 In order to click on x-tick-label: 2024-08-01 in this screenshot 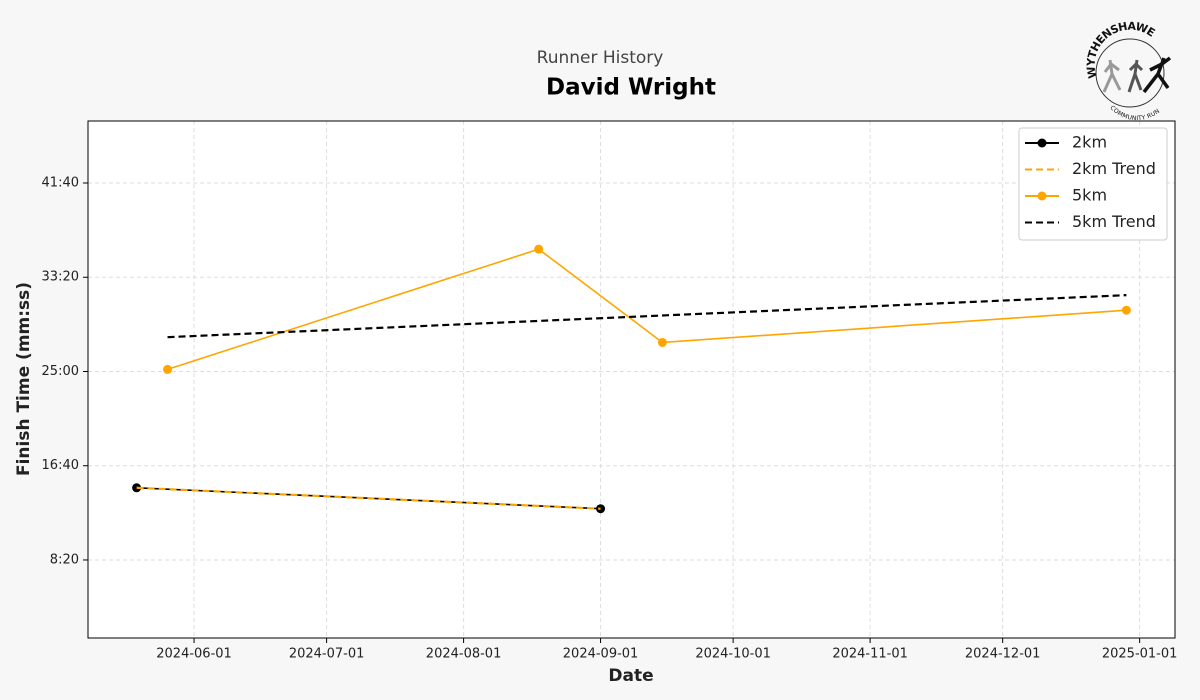, I will do `click(464, 654)`.